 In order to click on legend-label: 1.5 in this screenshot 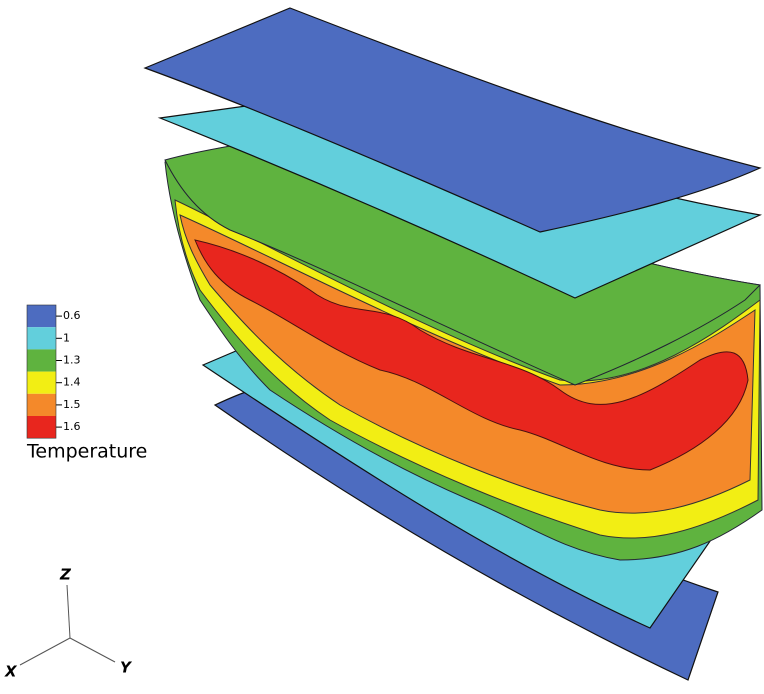, I will do `click(72, 404)`.